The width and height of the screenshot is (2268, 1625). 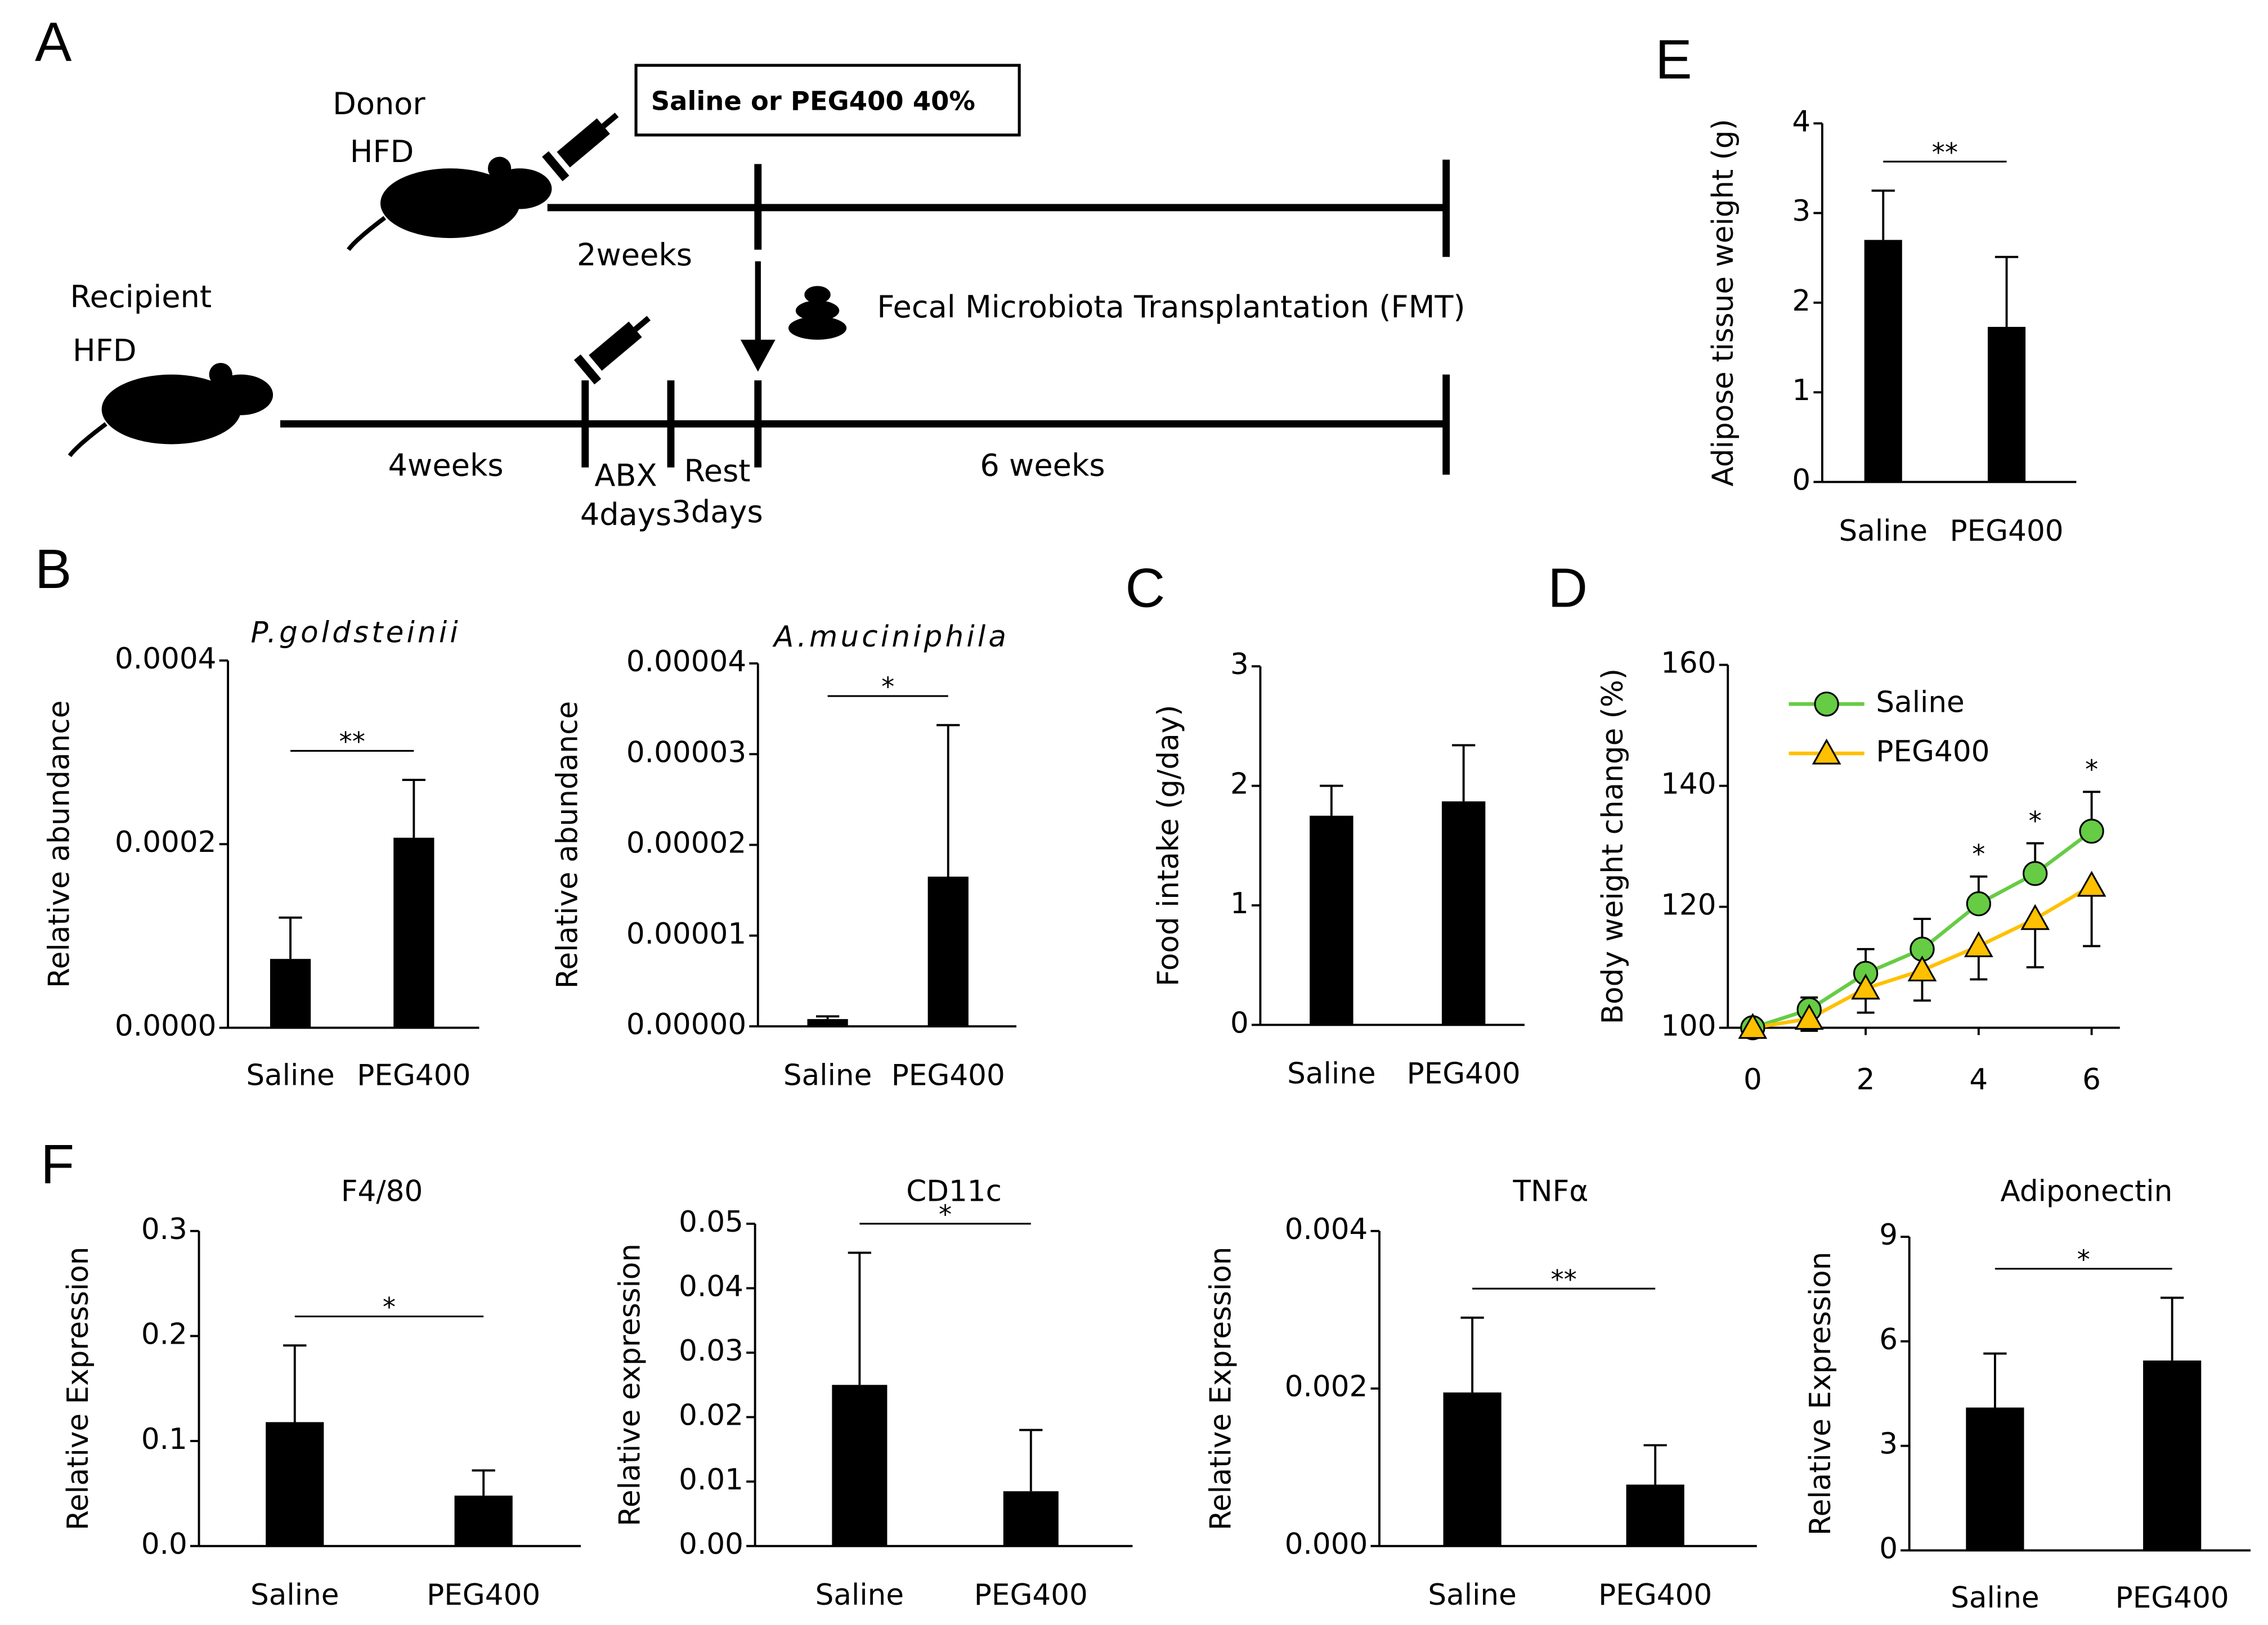 What do you see at coordinates (686, 844) in the screenshot?
I see `y-tick-label: 0.00002` at bounding box center [686, 844].